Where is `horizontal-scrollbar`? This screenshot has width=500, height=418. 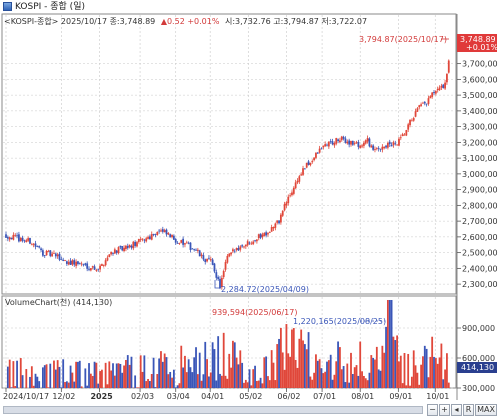
horizontal-scrollbar is located at coordinates (213, 410).